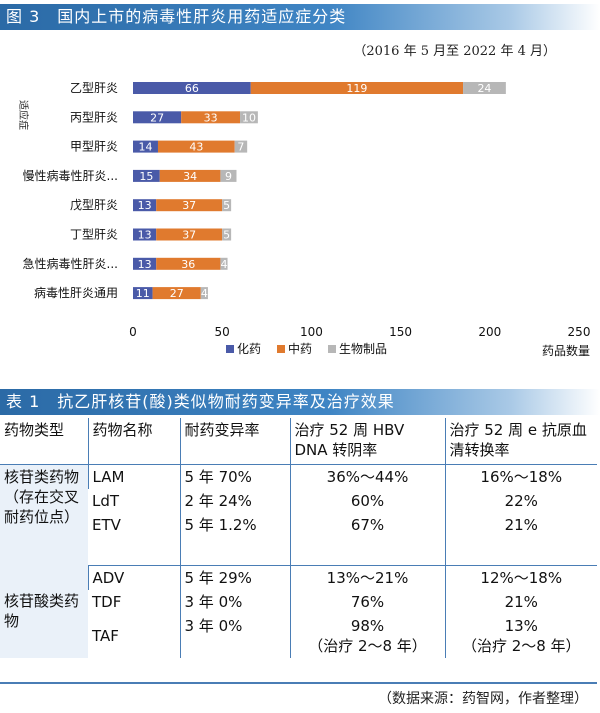  What do you see at coordinates (367, 476) in the screenshot?
I see `dna-rate-cell: 36%～44%` at bounding box center [367, 476].